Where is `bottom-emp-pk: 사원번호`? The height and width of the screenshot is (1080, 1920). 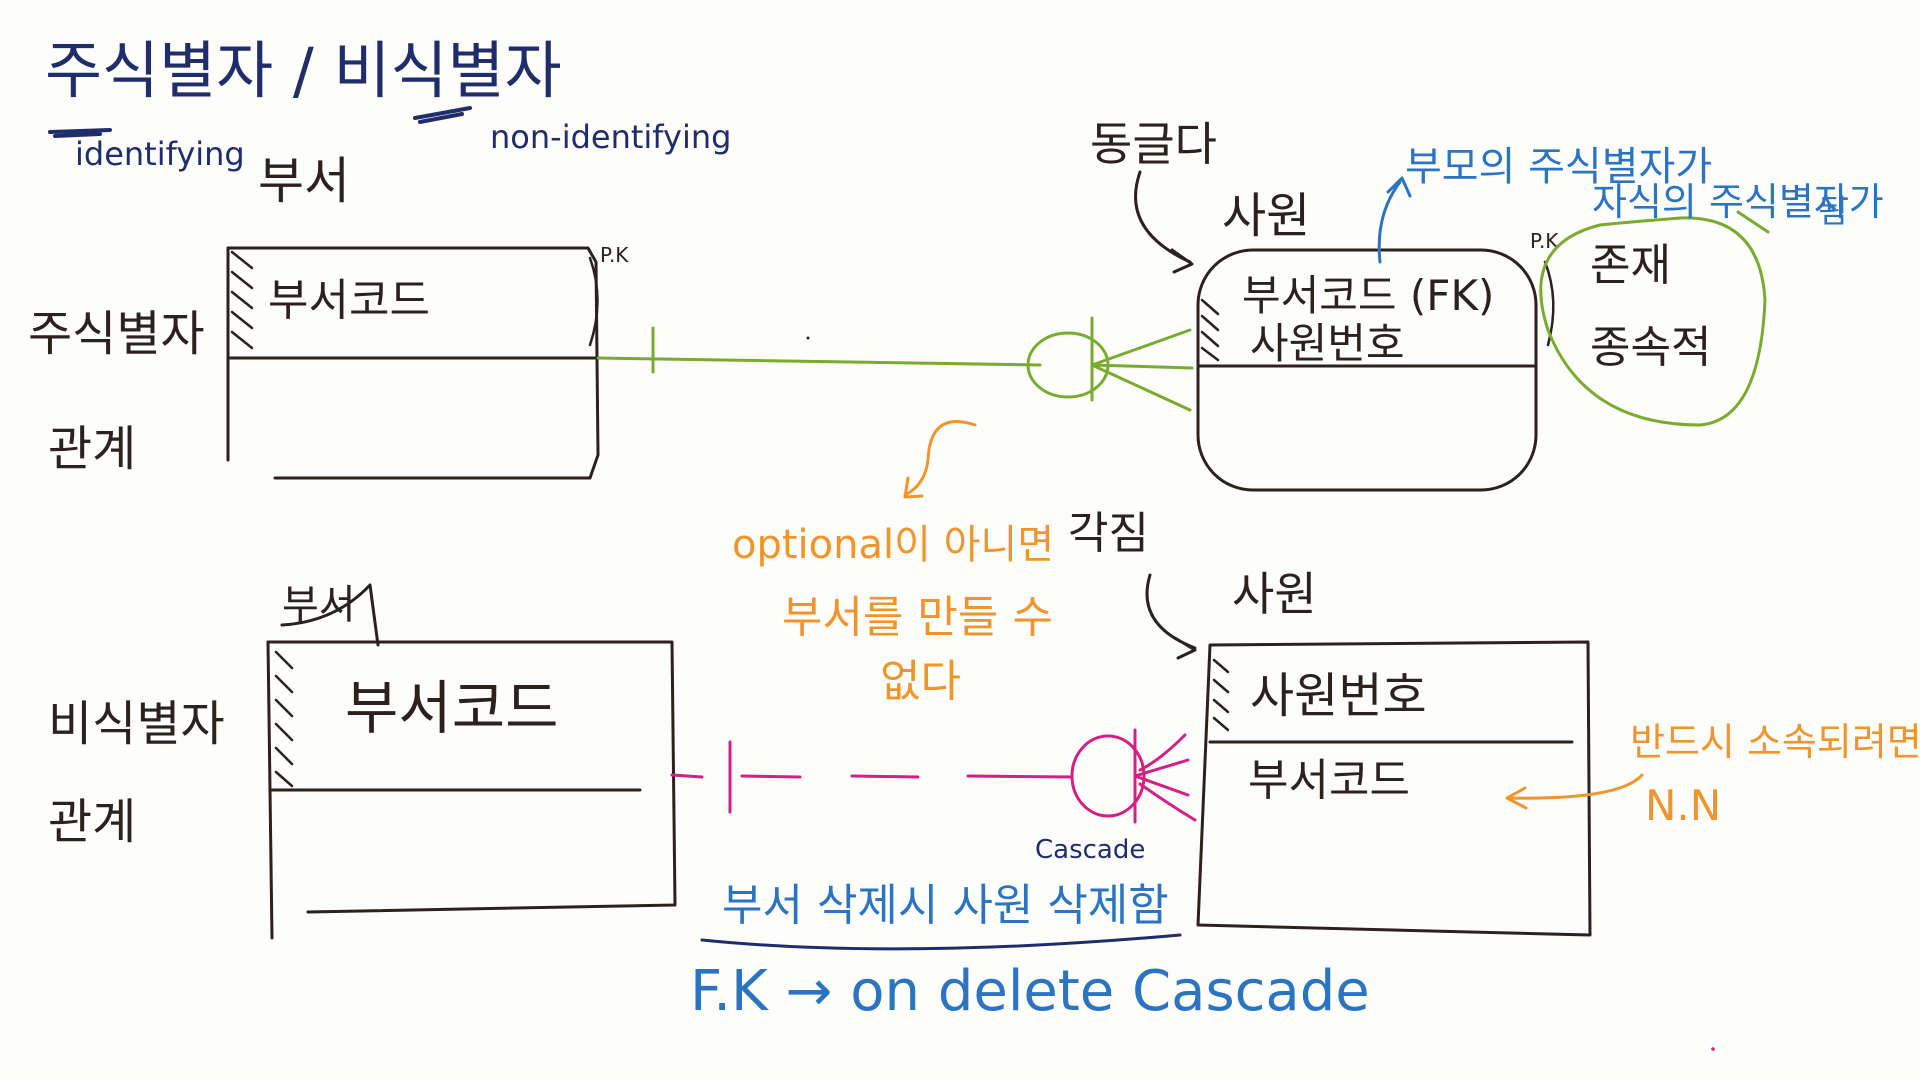
bottom-emp-pk: 사원번호 is located at coordinates (1338, 696).